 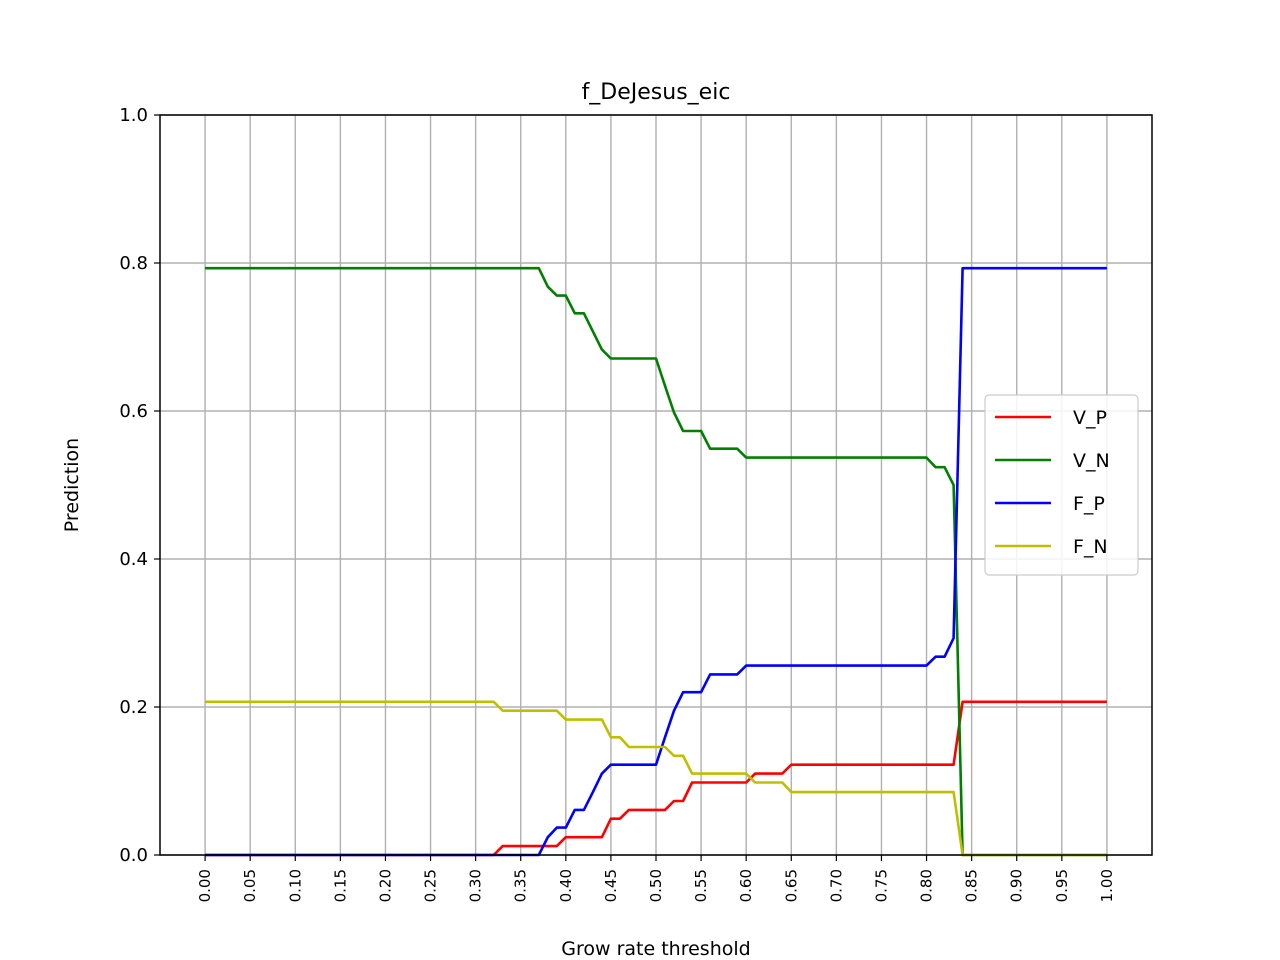 I want to click on x-tick-label: 0.45, so click(x=611, y=885).